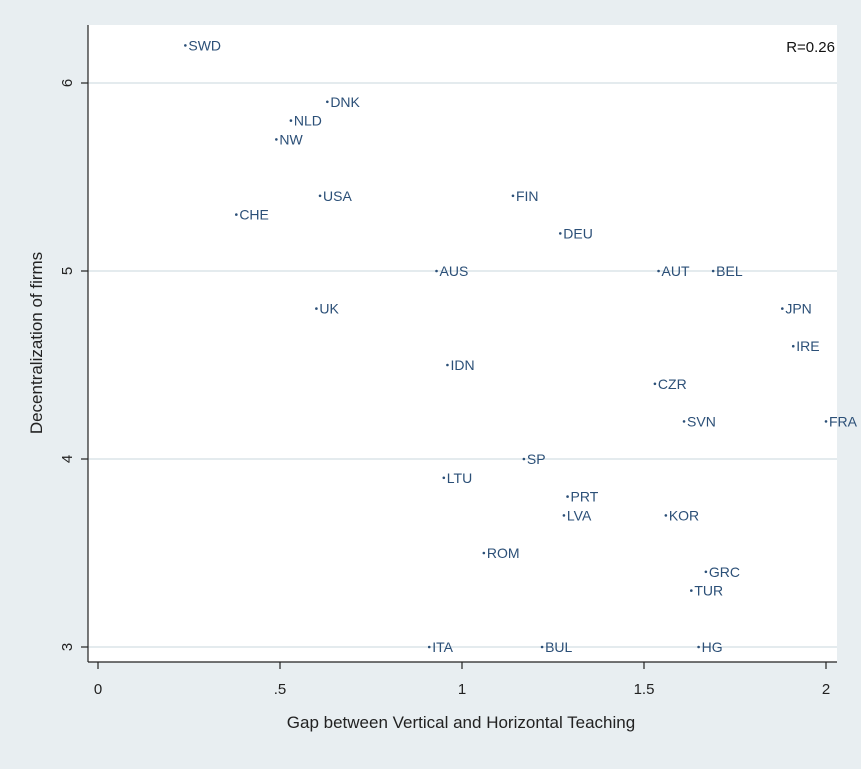 The width and height of the screenshot is (861, 769). I want to click on y-tick-label: 6, so click(67, 83).